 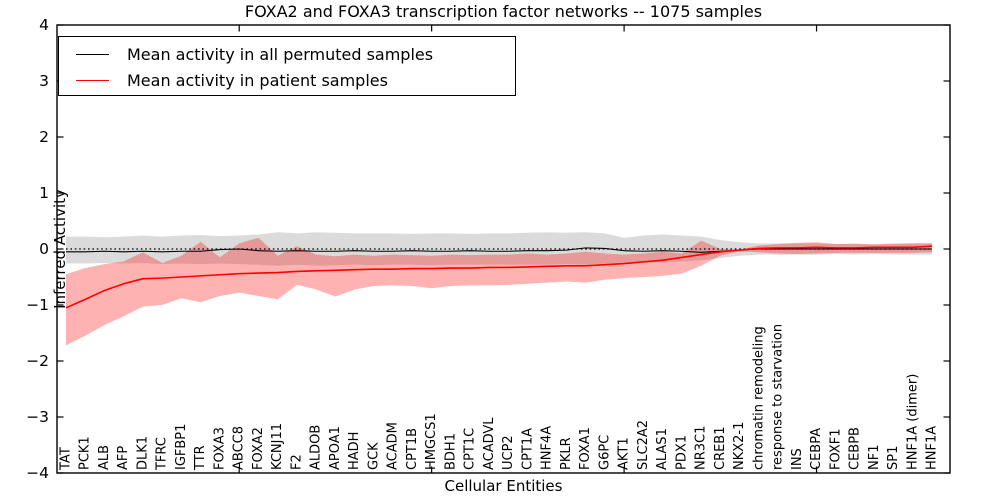 What do you see at coordinates (643, 445) in the screenshot?
I see `x-category-label: SLC2A2` at bounding box center [643, 445].